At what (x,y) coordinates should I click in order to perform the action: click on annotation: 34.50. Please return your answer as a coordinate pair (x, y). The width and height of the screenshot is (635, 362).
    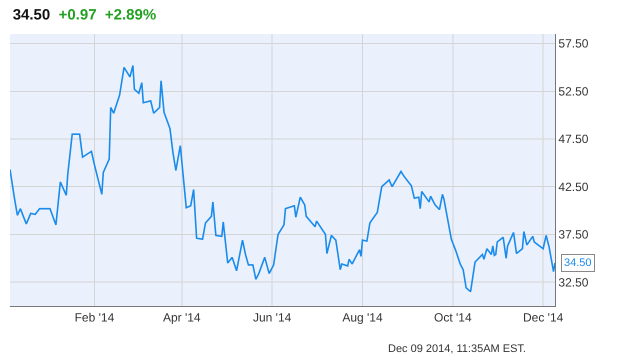
    Looking at the image, I should click on (578, 263).